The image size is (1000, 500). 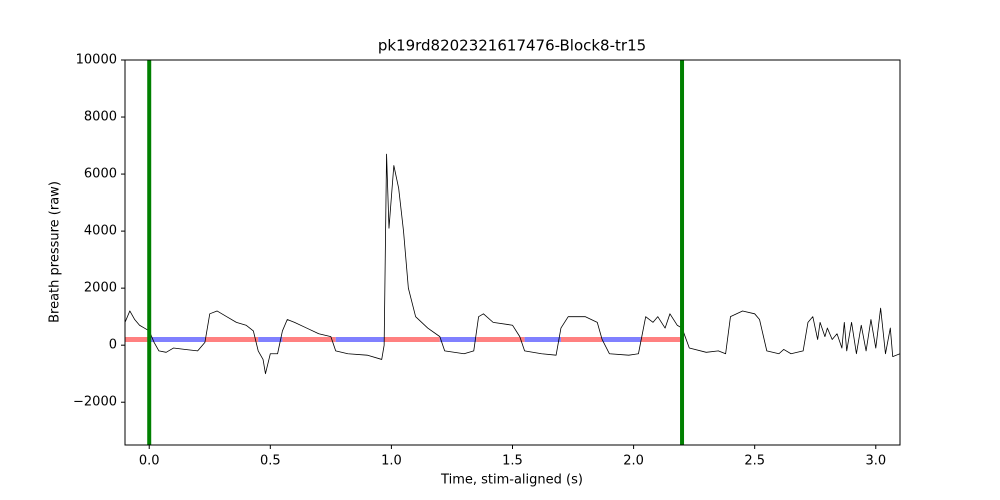 What do you see at coordinates (100, 174) in the screenshot?
I see `y-tick-label: 6000` at bounding box center [100, 174].